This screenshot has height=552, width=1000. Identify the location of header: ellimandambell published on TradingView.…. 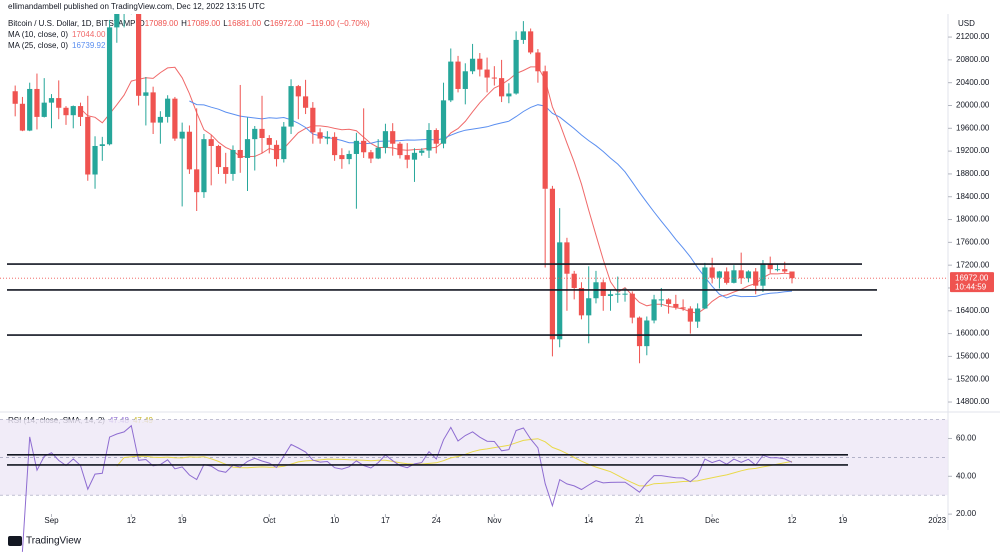
(136, 6).